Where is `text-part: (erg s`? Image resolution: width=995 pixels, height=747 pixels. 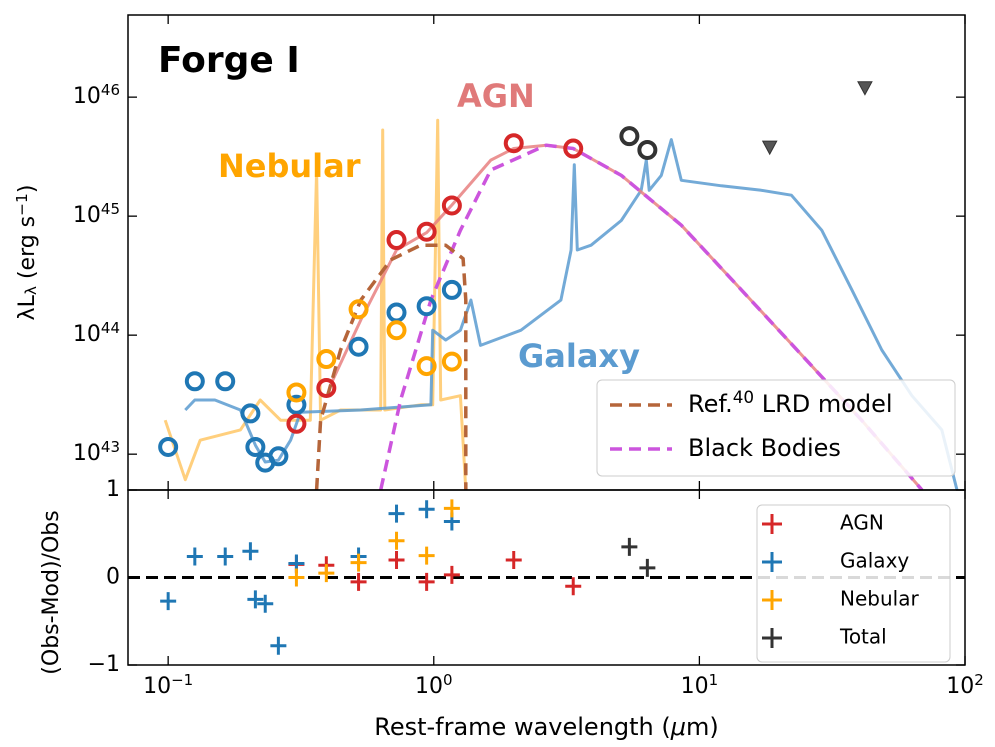
text-part: (erg s is located at coordinates (27, 251).